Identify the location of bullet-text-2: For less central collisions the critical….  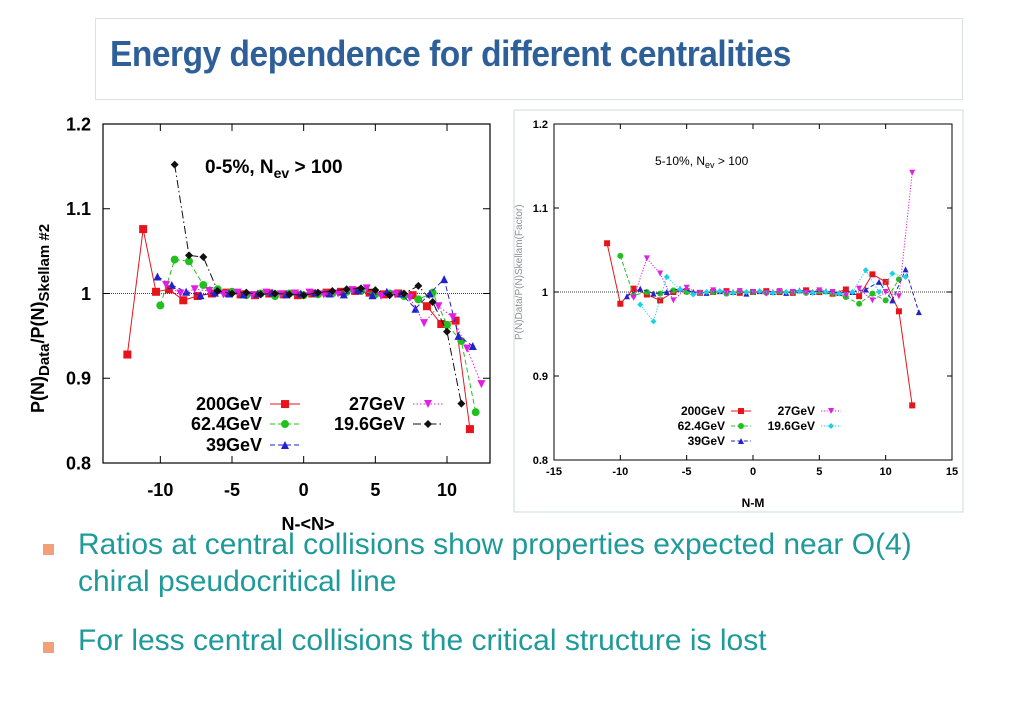
(422, 640).